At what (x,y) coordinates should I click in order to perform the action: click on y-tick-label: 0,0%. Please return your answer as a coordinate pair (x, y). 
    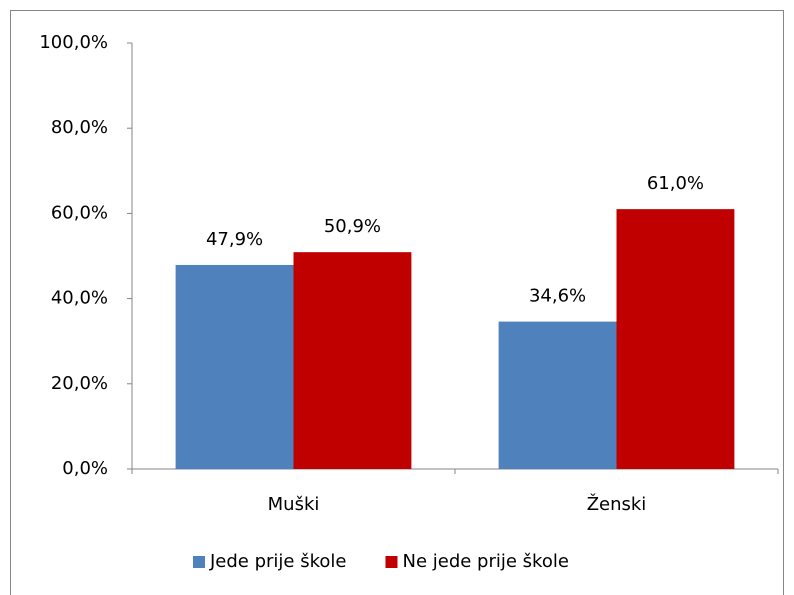
    Looking at the image, I should click on (85, 468).